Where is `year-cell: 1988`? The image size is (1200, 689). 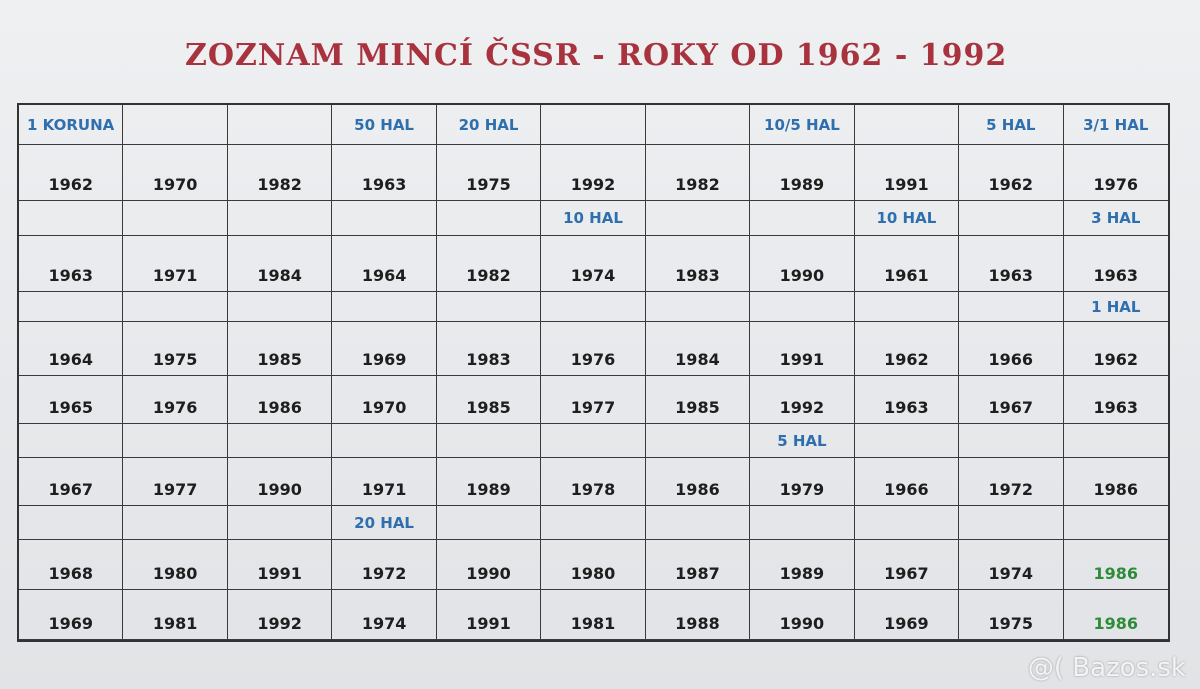
year-cell: 1988 is located at coordinates (698, 615).